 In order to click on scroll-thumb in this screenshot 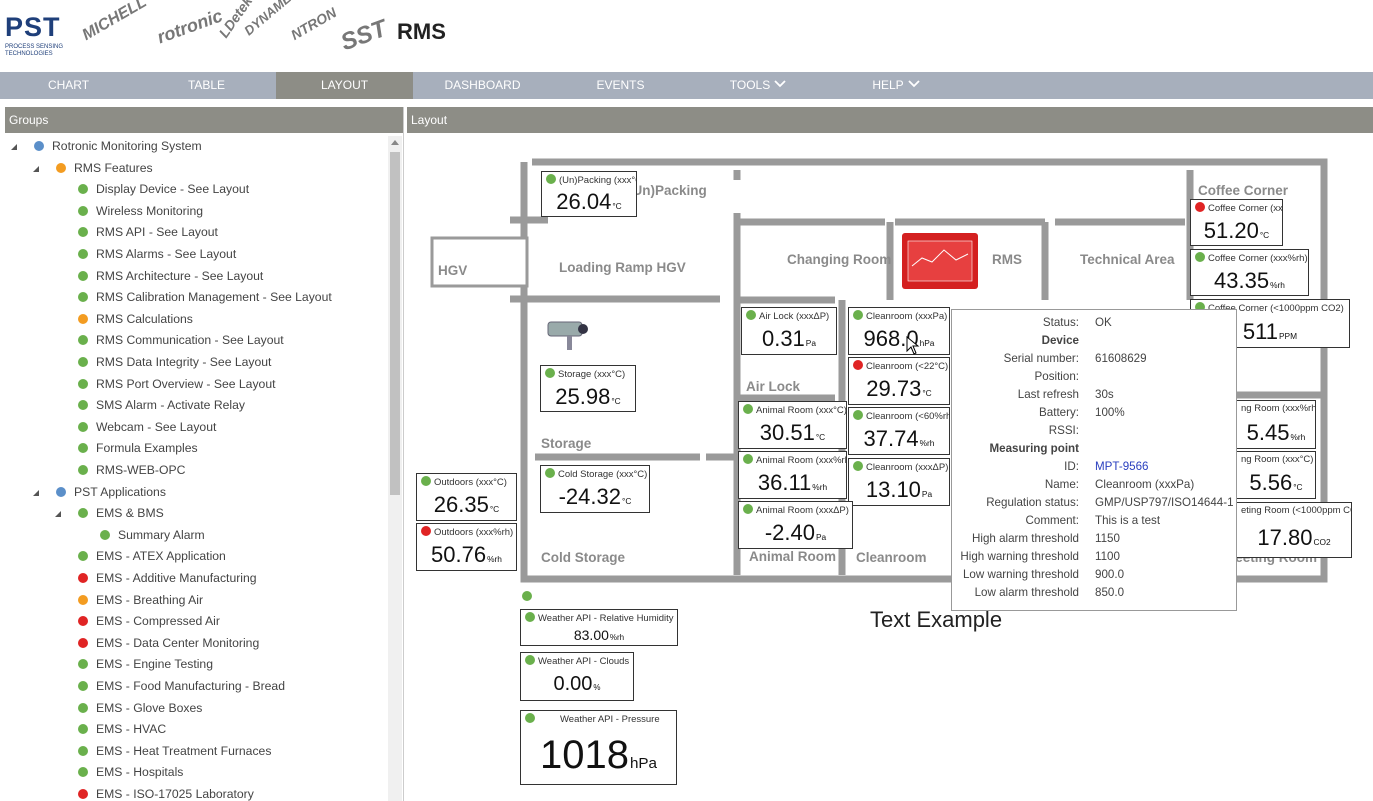, I will do `click(395, 323)`.